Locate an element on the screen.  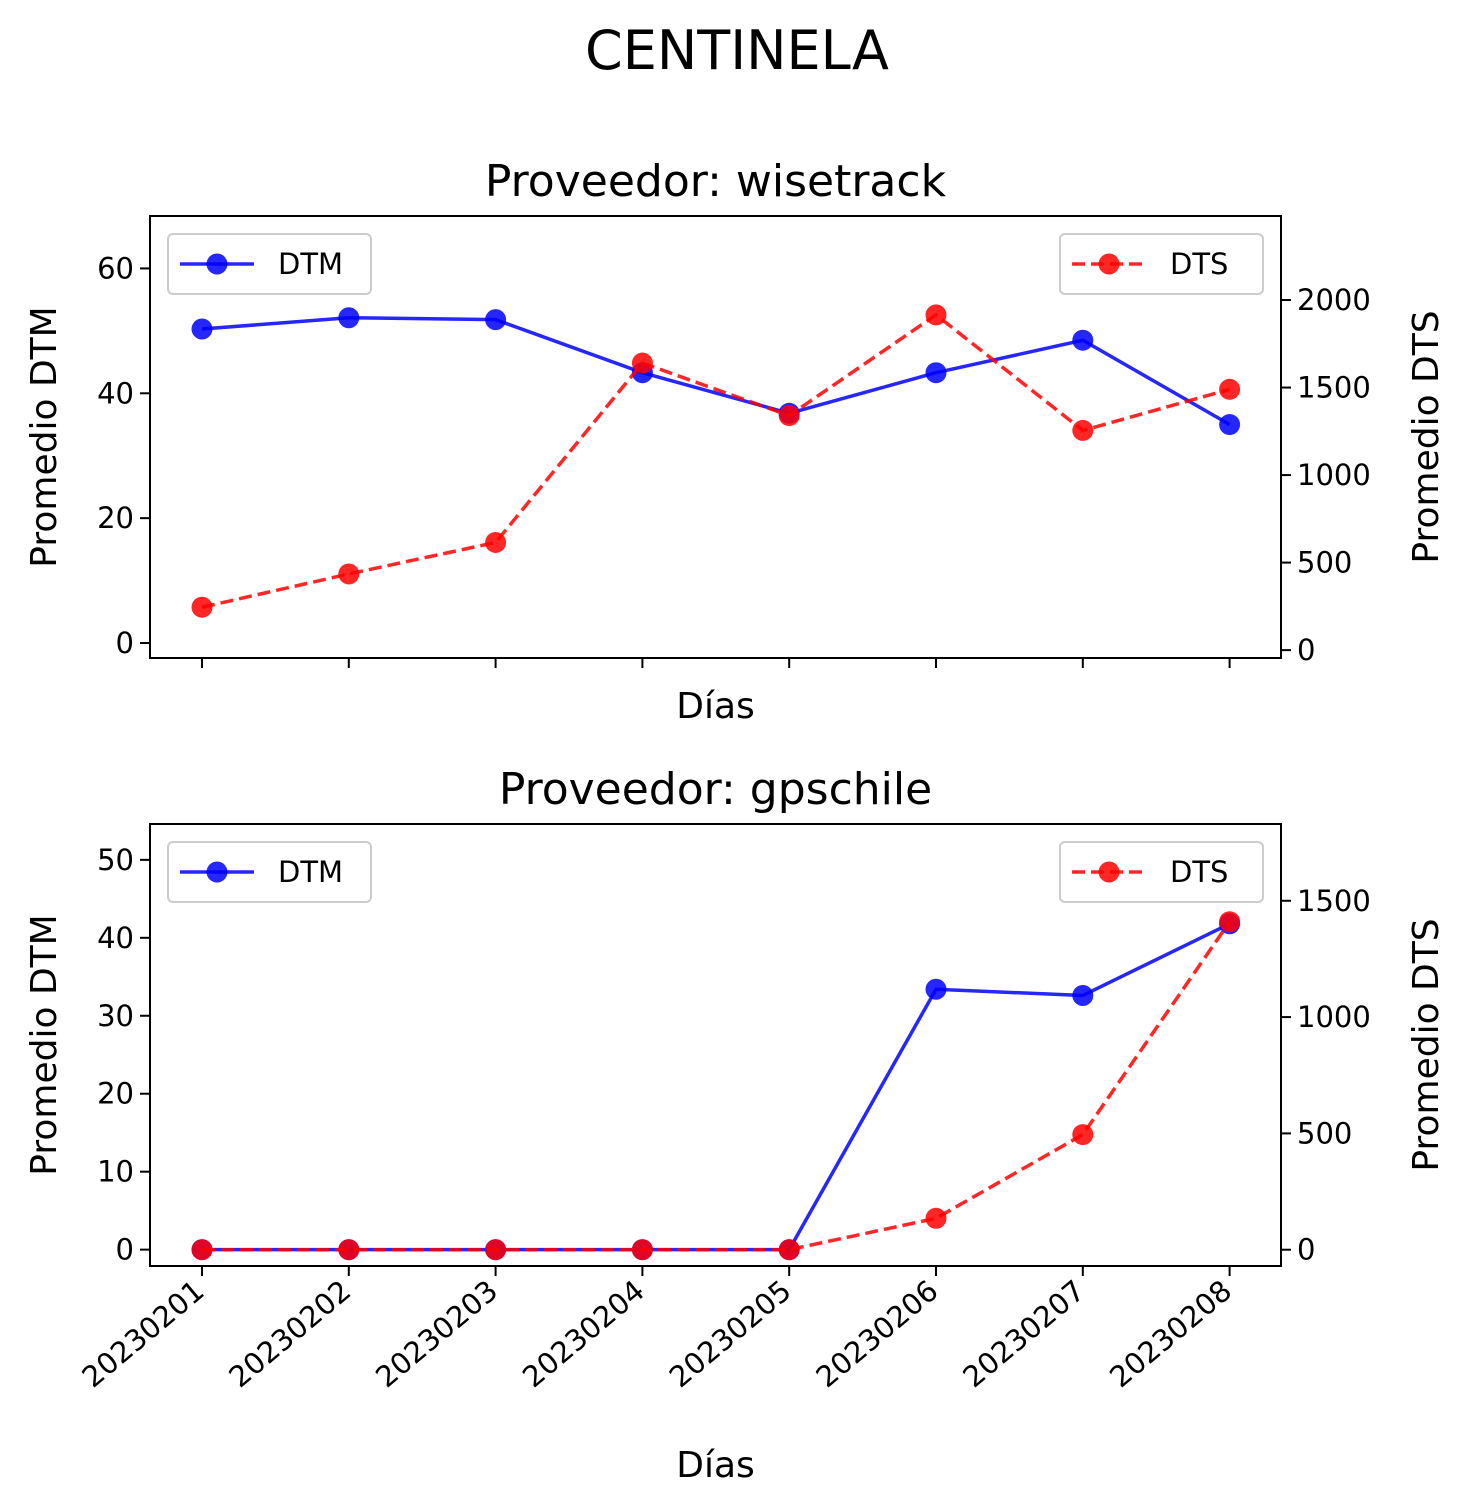
x-tick-label: 20230206 is located at coordinates (877, 1333).